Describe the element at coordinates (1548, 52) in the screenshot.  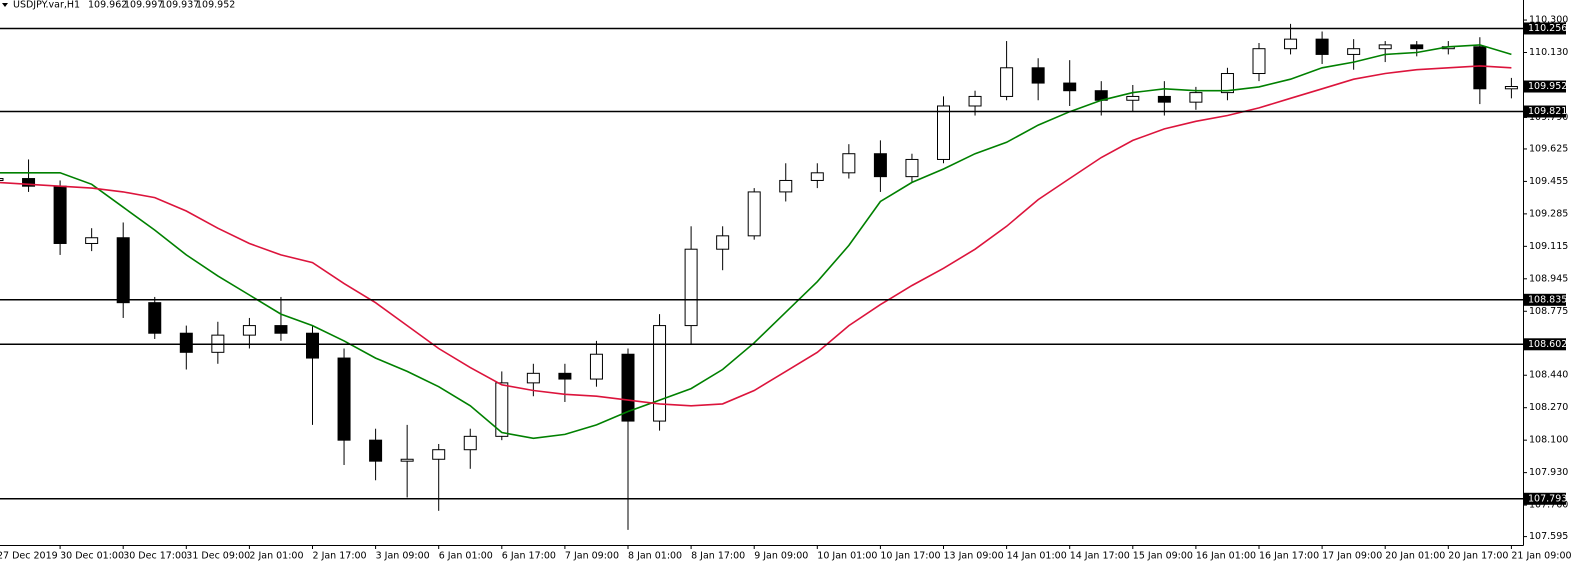
I see `y-tick-label: 110.130` at that location.